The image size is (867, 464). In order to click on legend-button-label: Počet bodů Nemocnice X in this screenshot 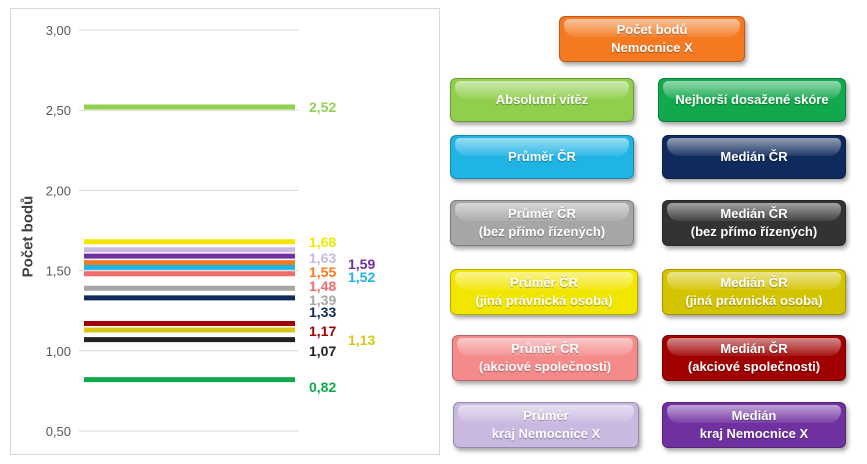, I will do `click(652, 38)`.